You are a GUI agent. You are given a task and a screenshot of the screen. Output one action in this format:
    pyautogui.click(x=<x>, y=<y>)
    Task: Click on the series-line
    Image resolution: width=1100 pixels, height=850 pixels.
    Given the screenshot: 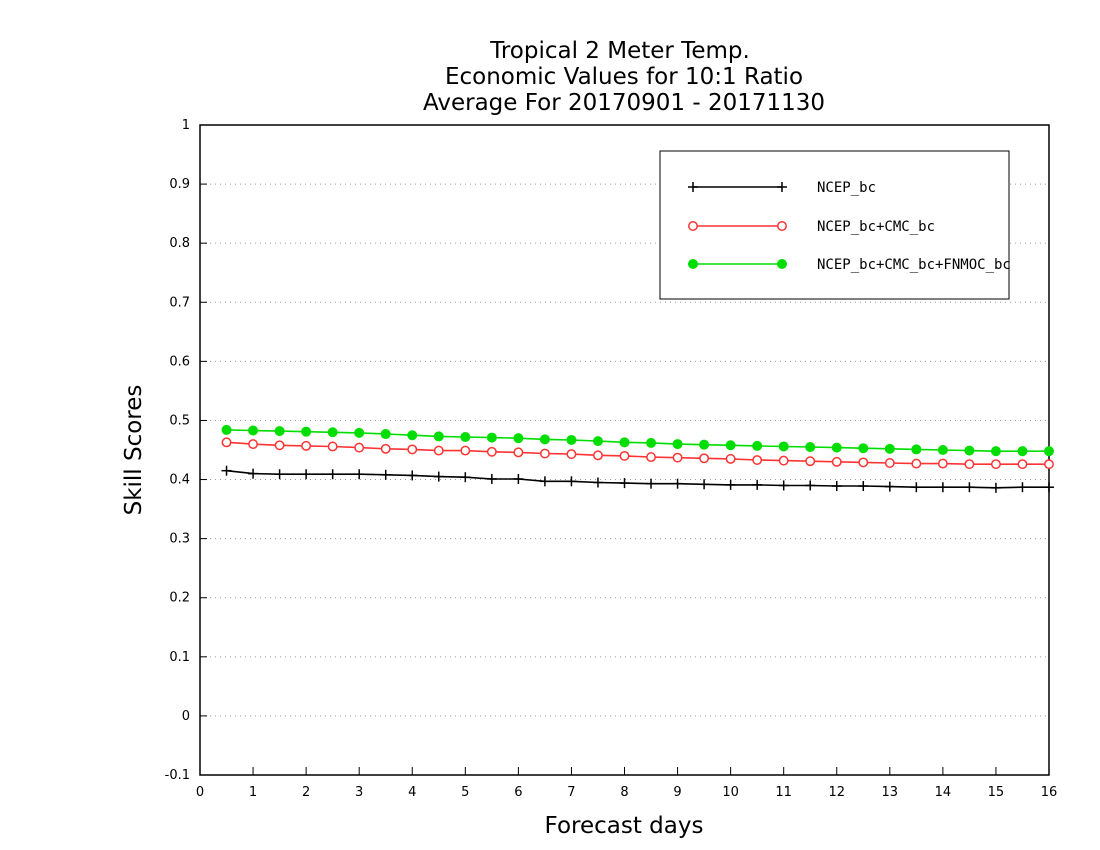 What is the action you would take?
    pyautogui.click(x=637, y=453)
    